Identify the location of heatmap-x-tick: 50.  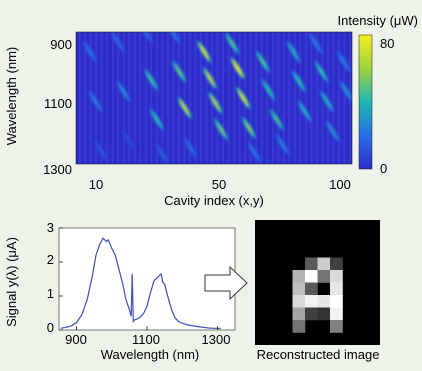
(219, 184).